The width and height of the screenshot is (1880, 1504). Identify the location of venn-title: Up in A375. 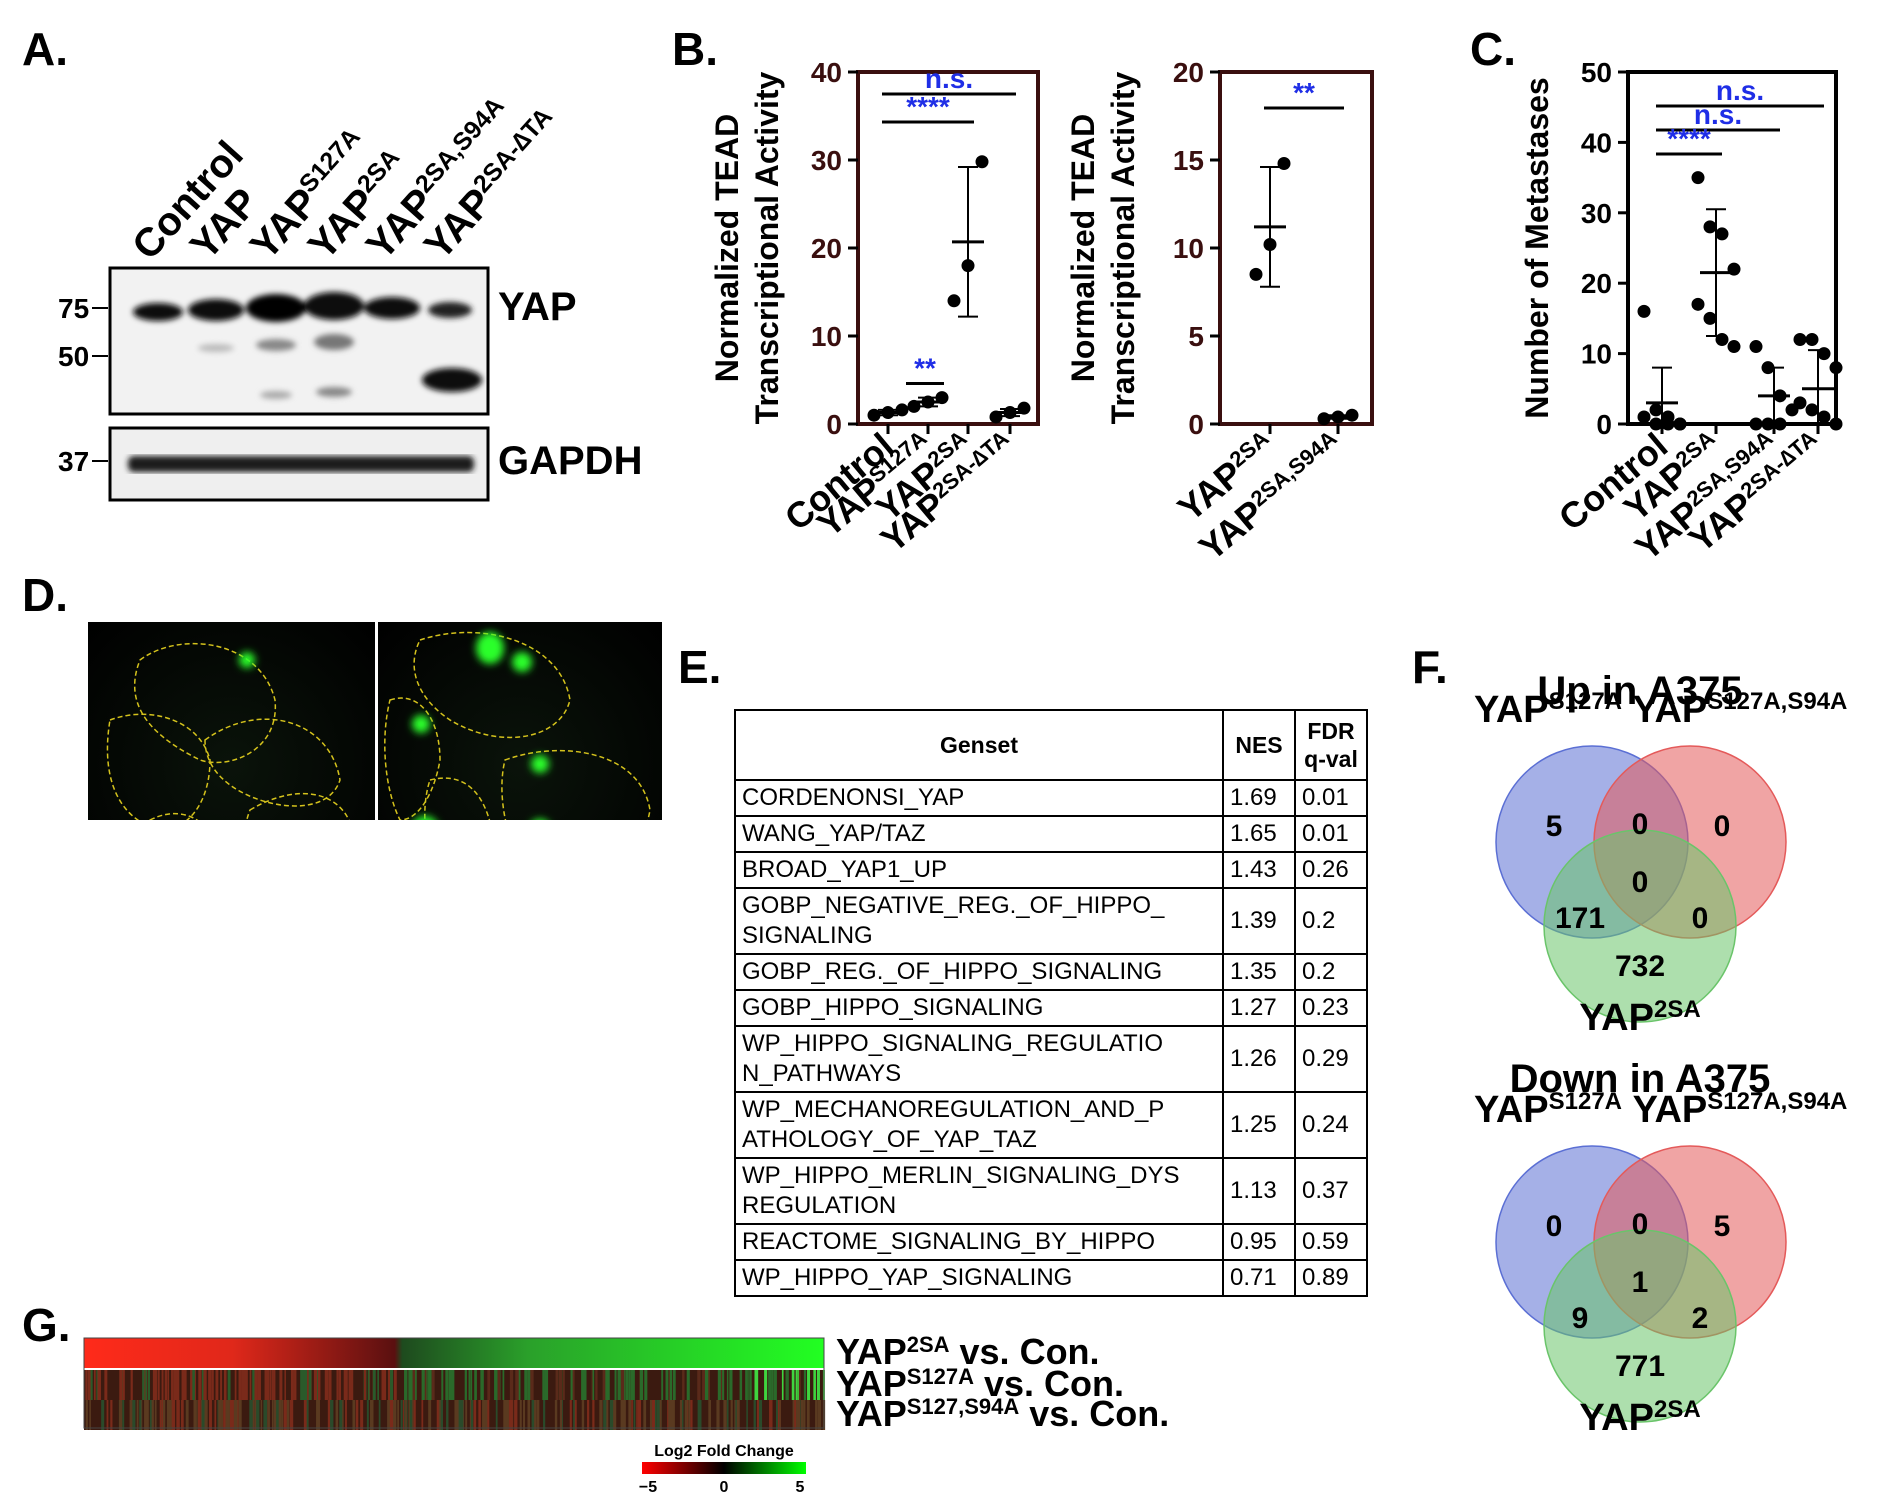
(1639, 691).